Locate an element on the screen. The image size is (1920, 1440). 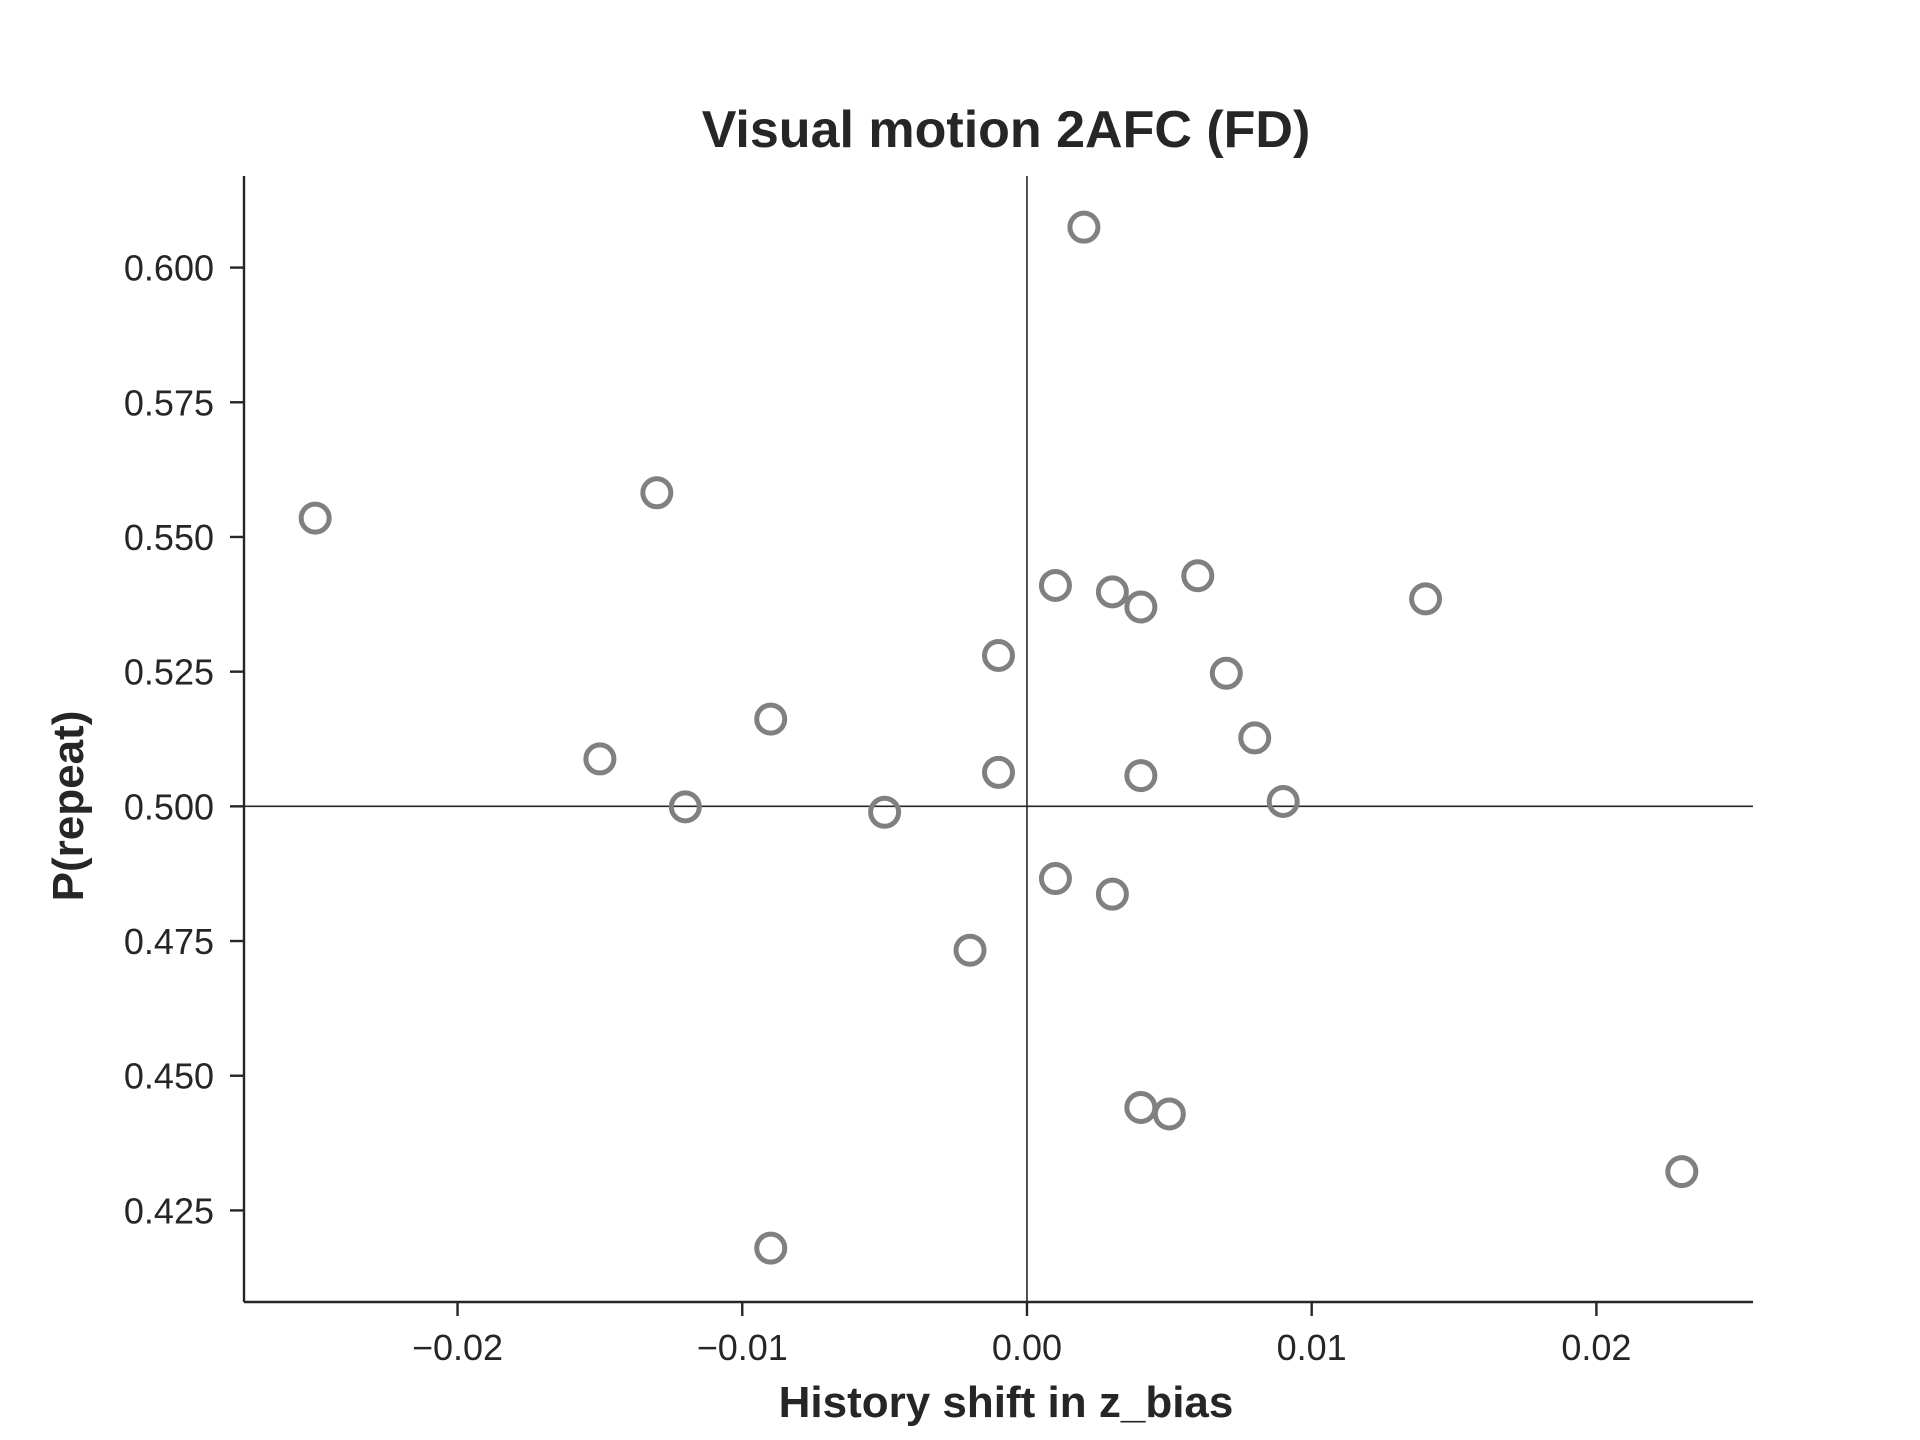
y-tick-label: 0.600 is located at coordinates (169, 268).